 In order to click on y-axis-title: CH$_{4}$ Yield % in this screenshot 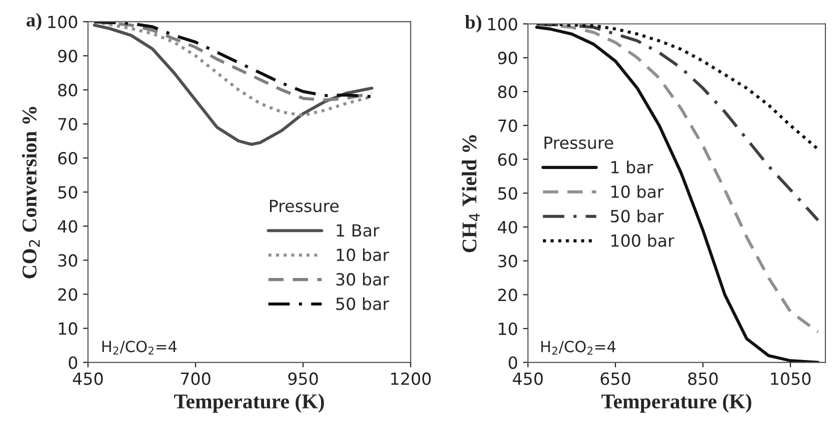, I will do `click(471, 193)`.